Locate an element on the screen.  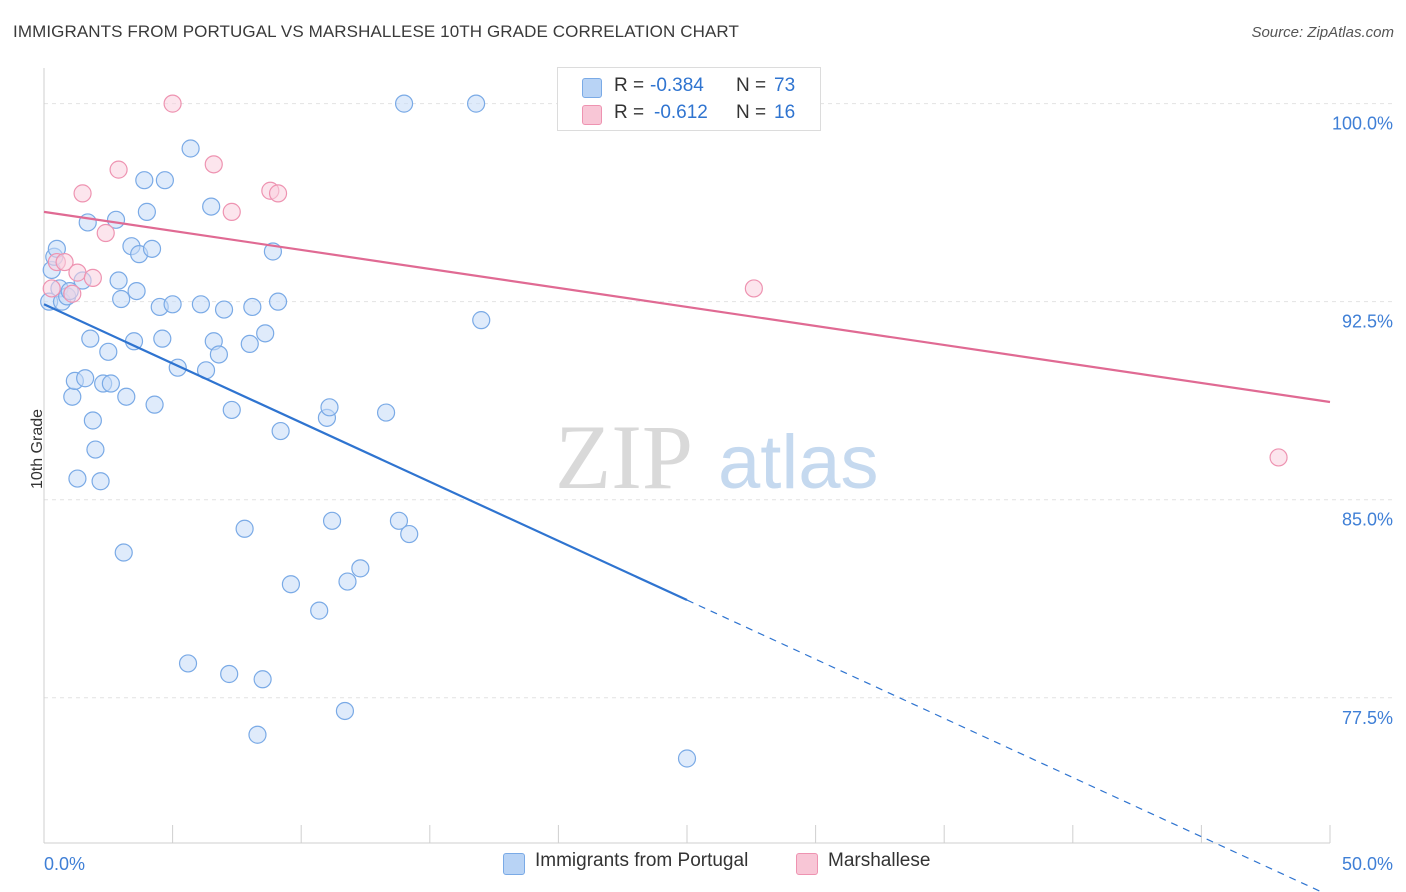
watermark-zip: ZIP is located at coordinates (624, 457).